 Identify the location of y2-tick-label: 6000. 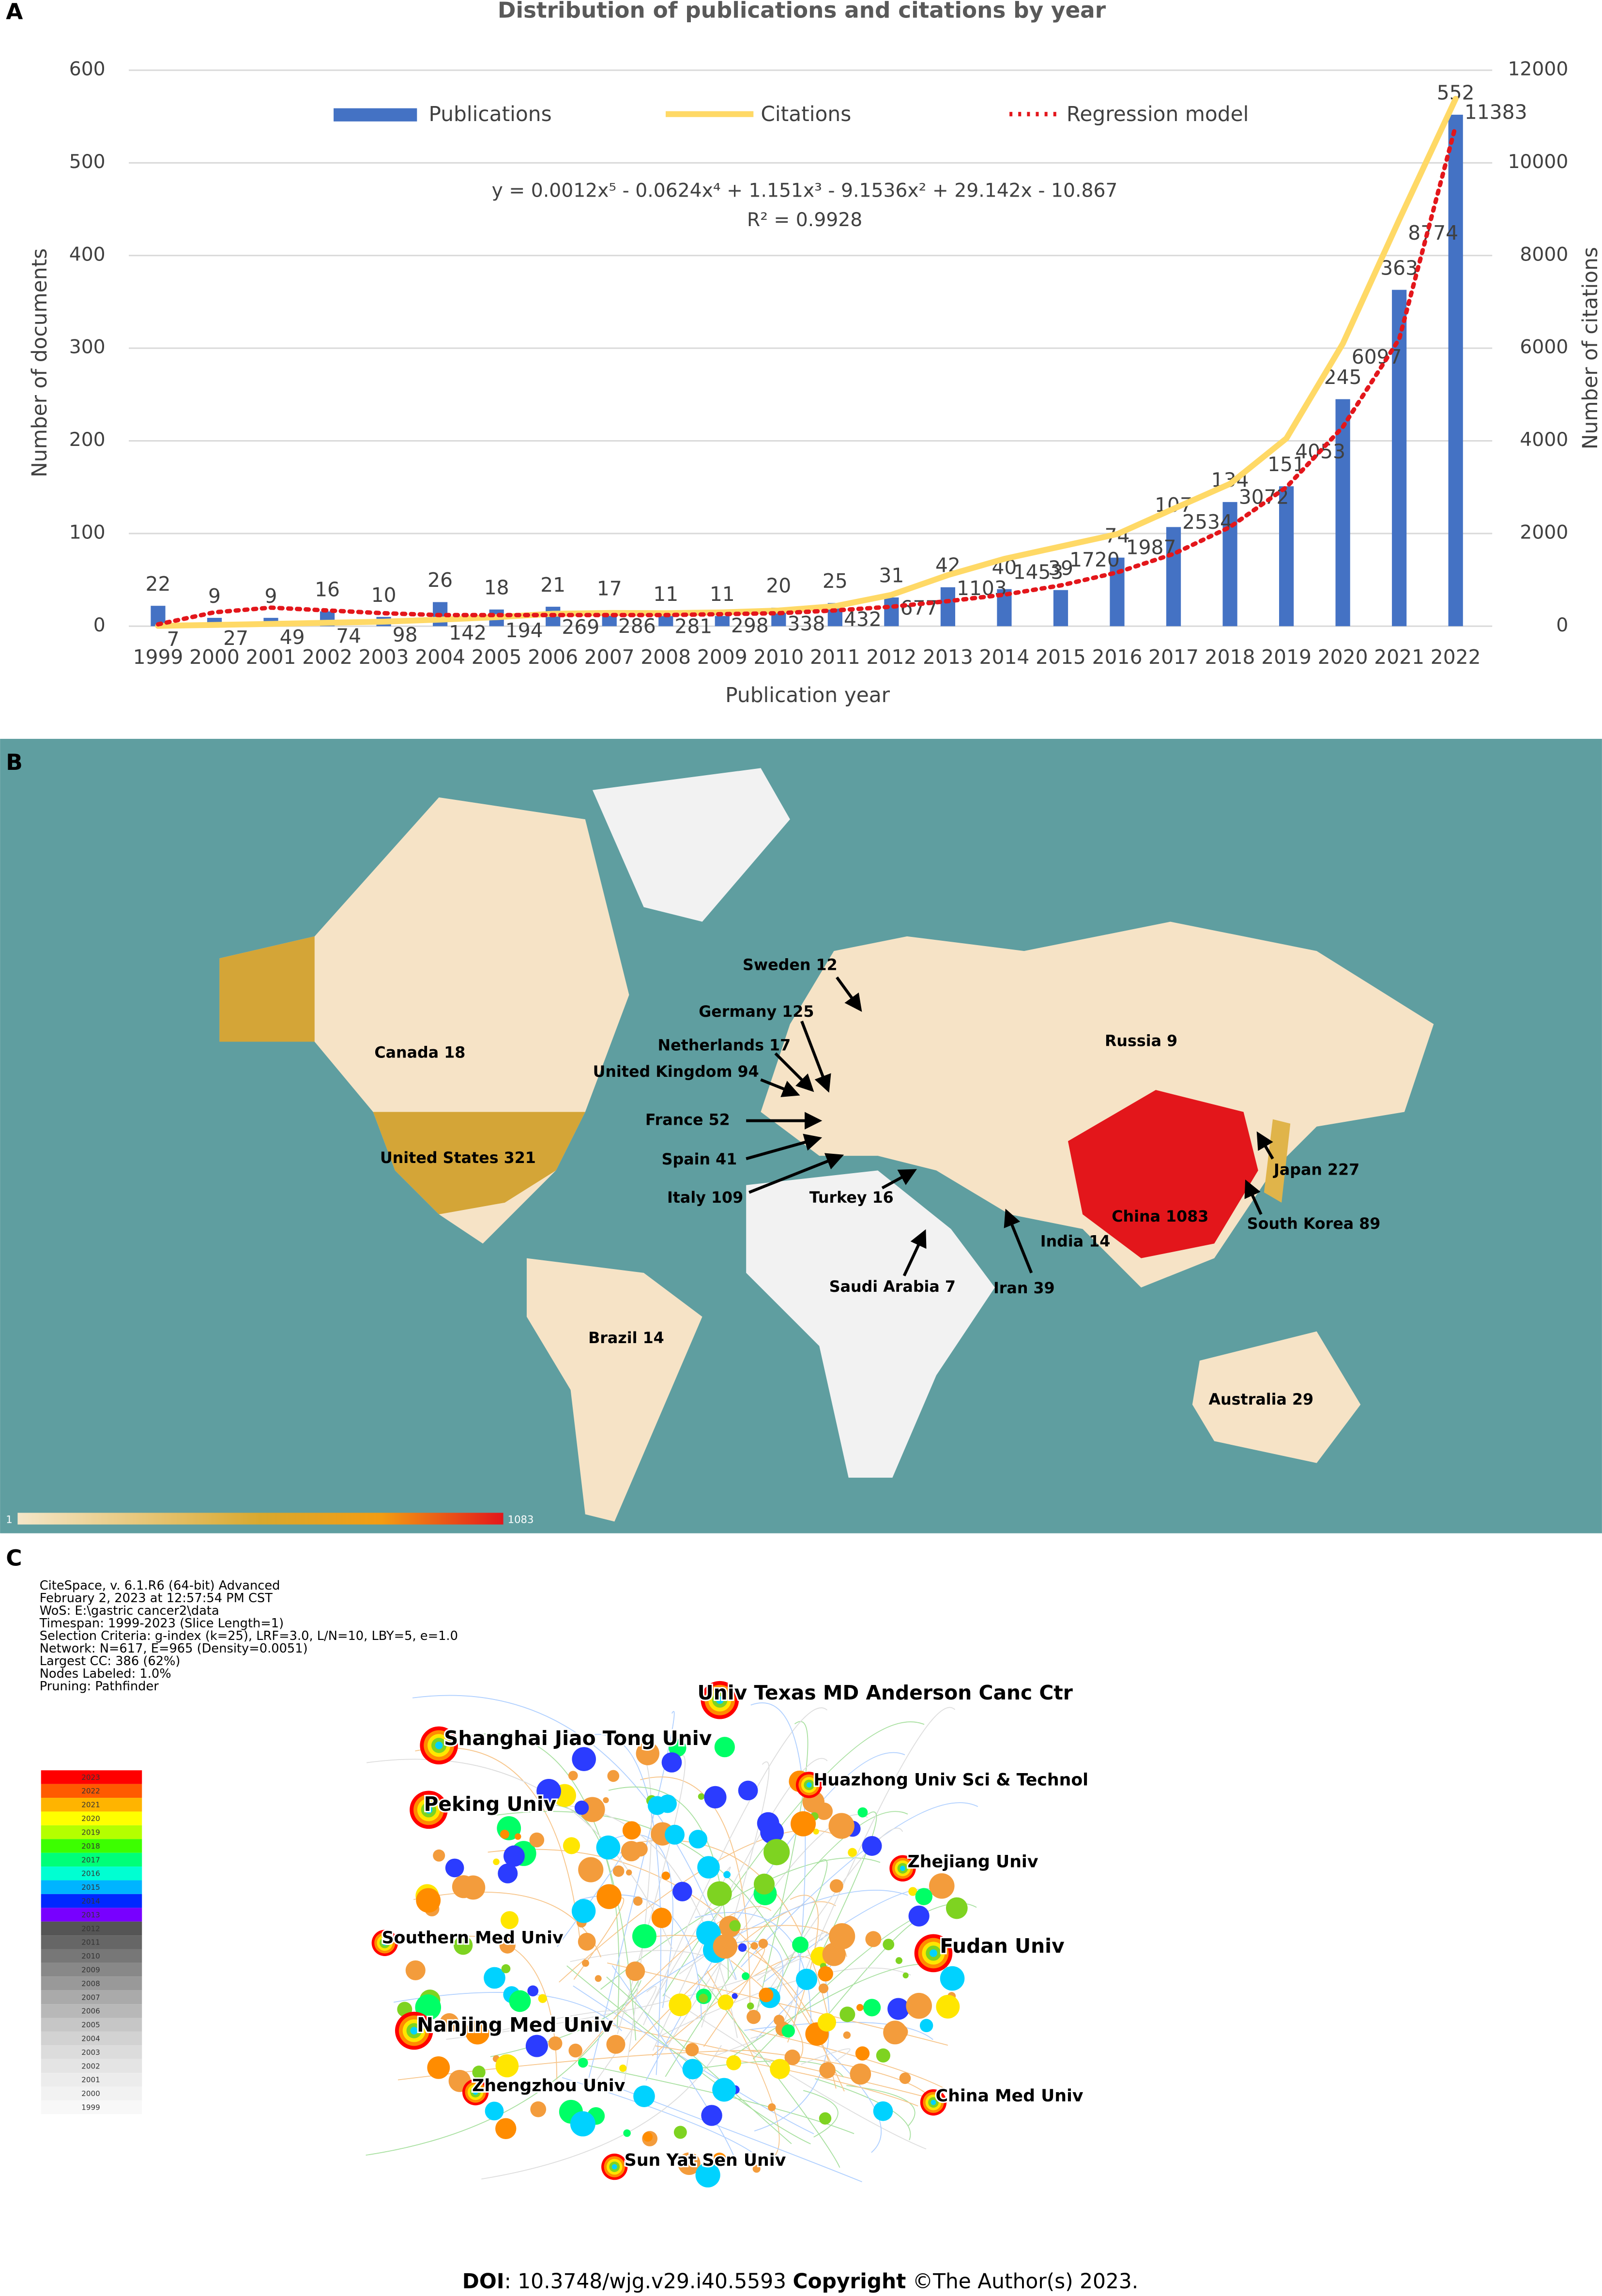
(1544, 347).